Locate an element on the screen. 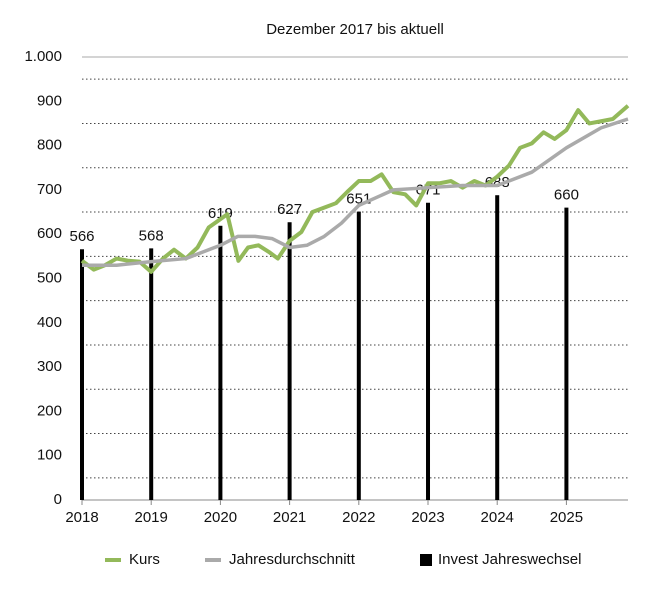  y-tick-label: 400 is located at coordinates (49, 322).